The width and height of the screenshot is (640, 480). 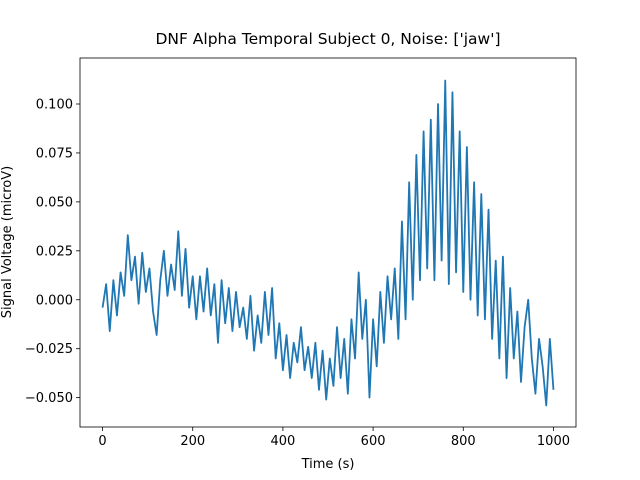 I want to click on x-tick-label: 200, so click(x=192, y=441).